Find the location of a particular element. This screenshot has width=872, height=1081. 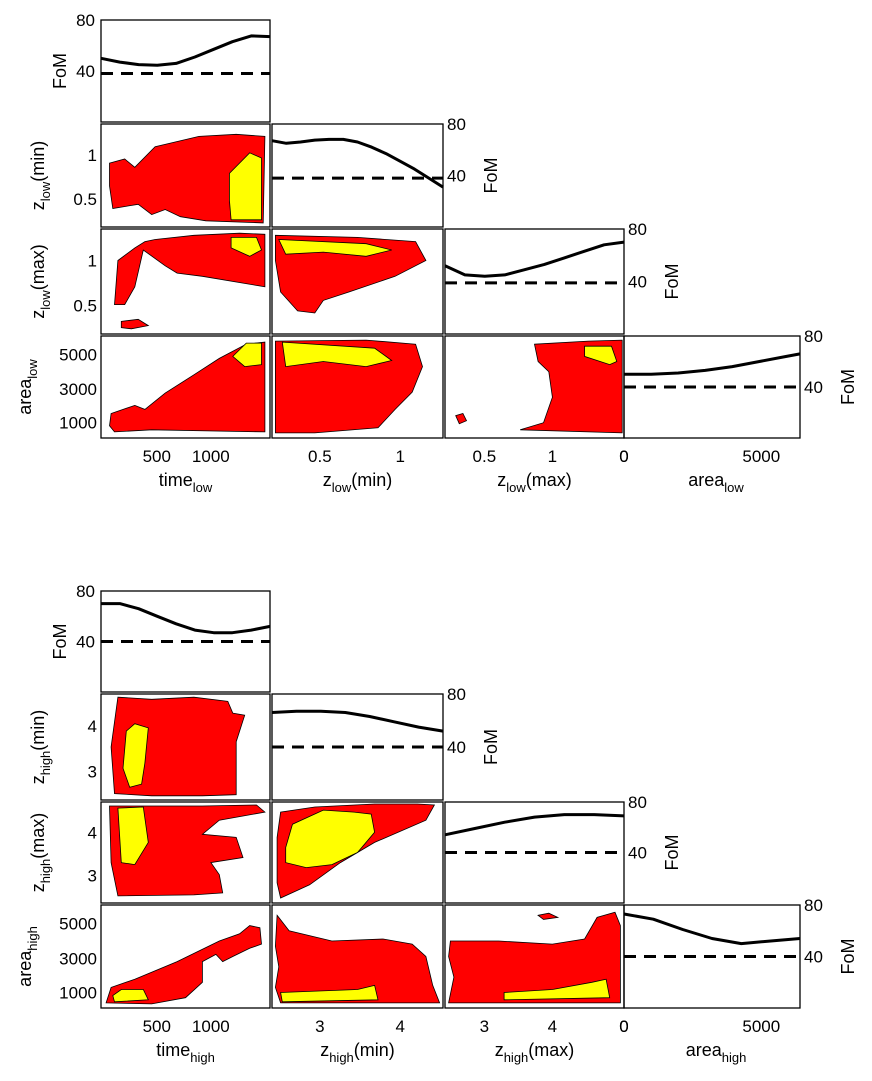

fom-high-2-curve is located at coordinates (534, 825).